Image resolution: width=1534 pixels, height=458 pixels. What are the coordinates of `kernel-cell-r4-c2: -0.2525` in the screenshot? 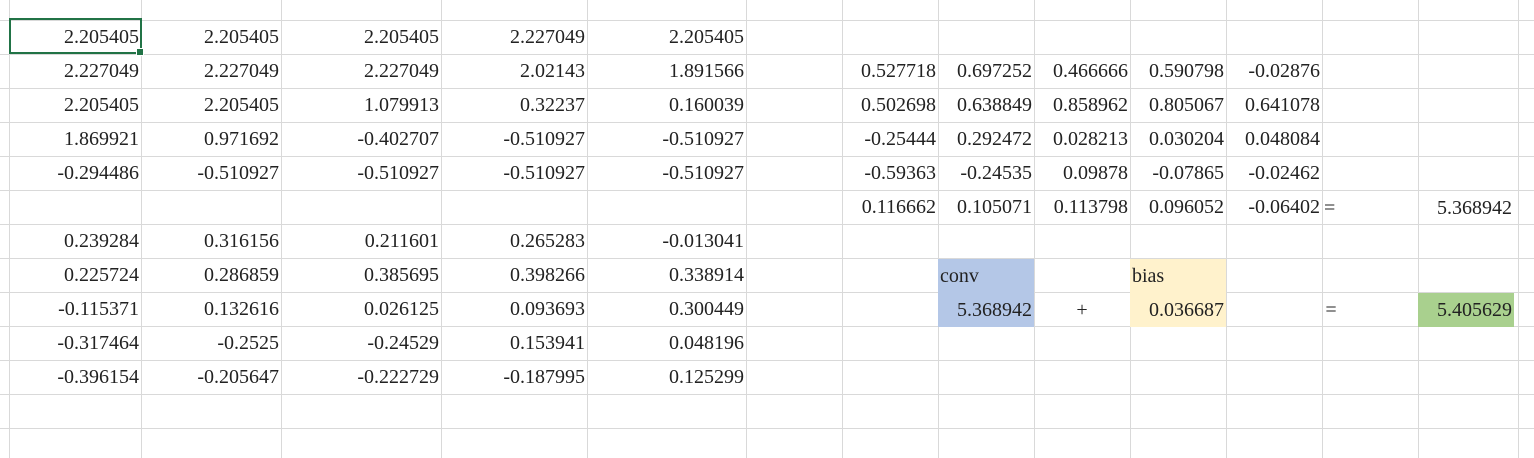 It's located at (248, 343).